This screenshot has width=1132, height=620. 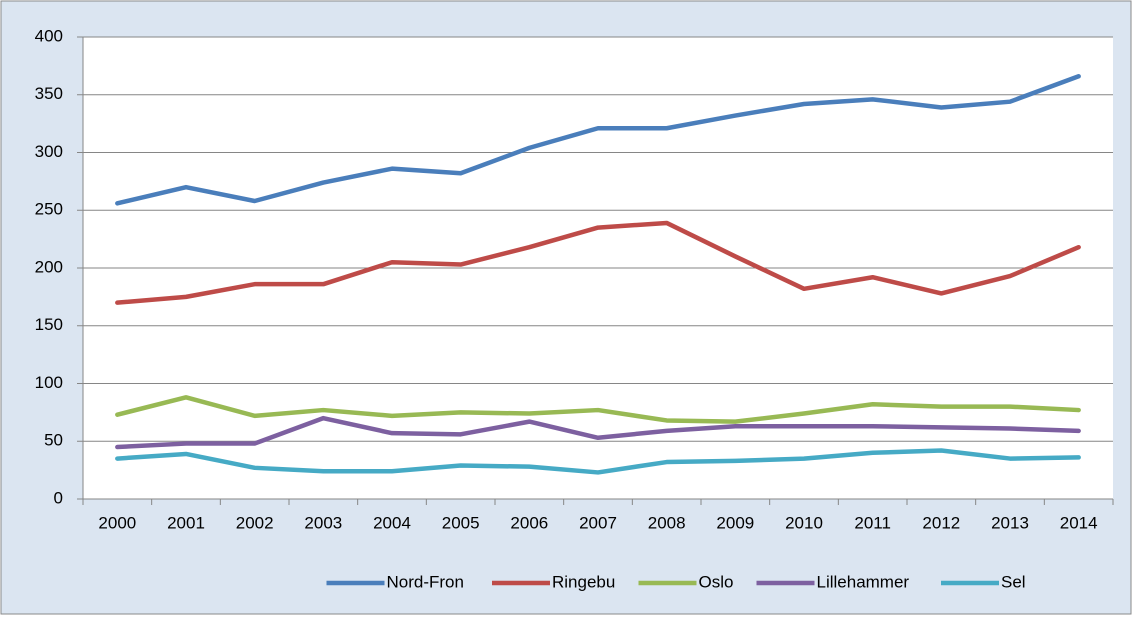 I want to click on x-tick-label: 2003, so click(x=323, y=522).